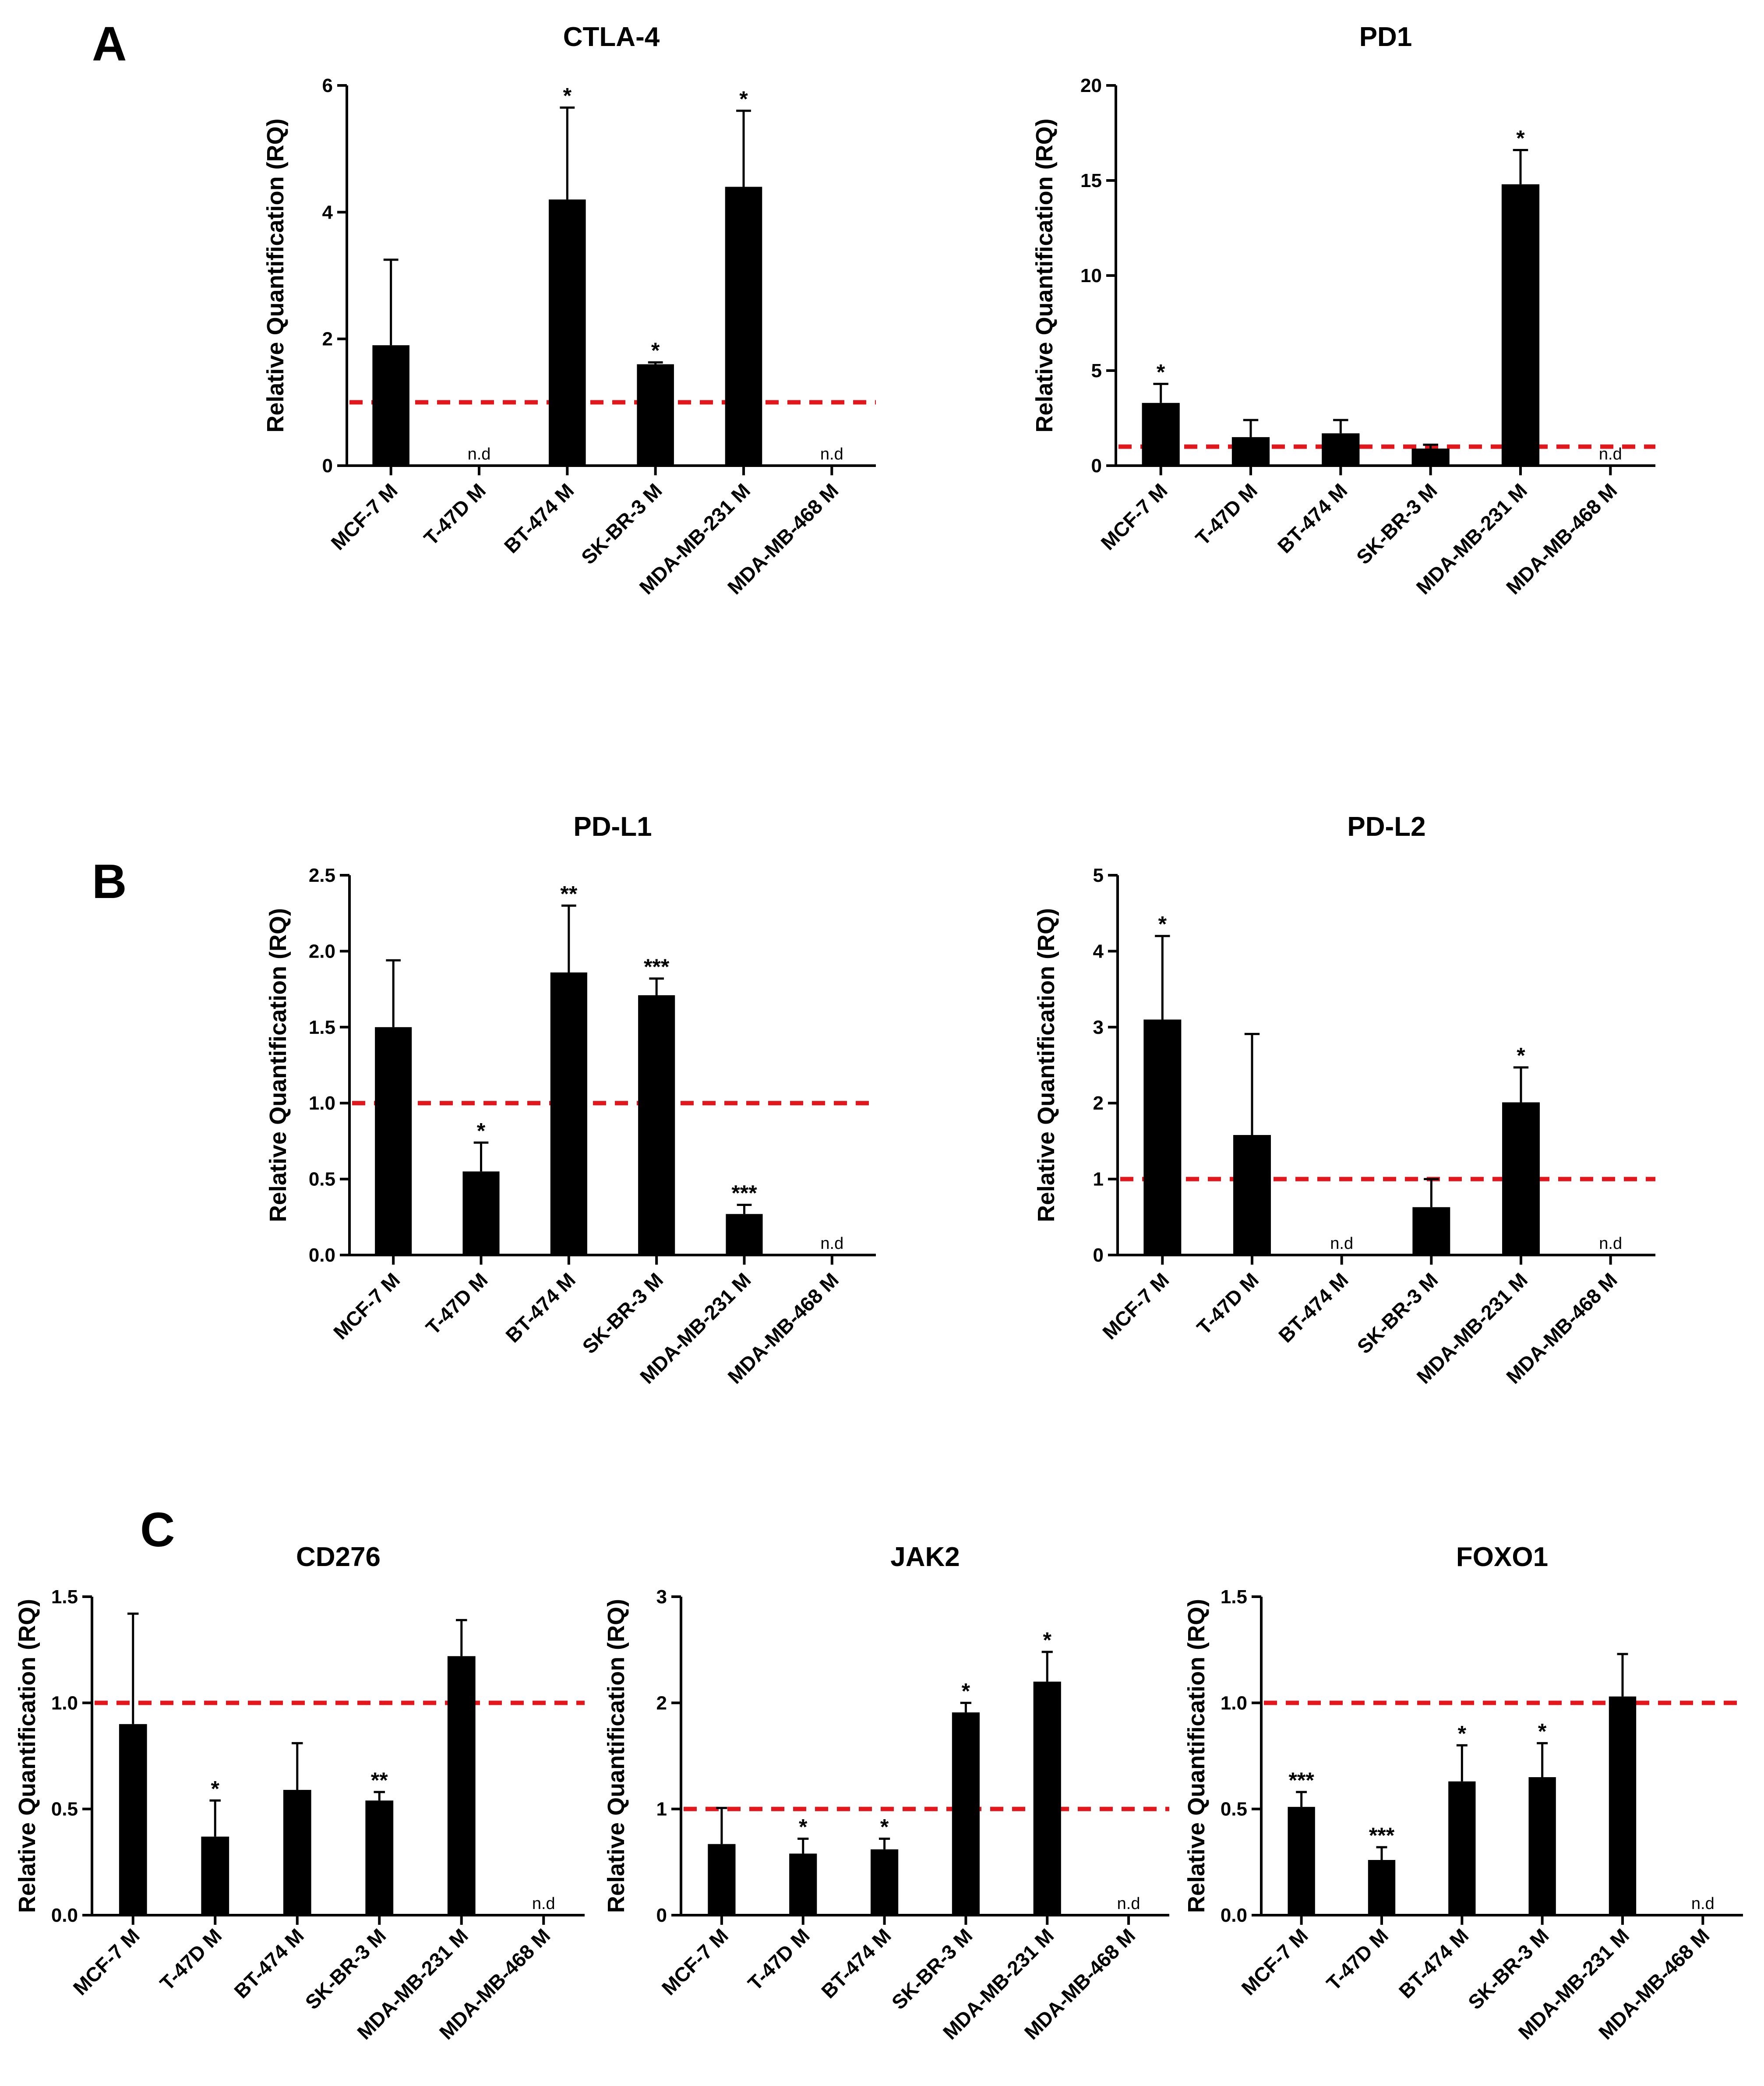  Describe the element at coordinates (657, 967) in the screenshot. I see `significance-label: ***` at that location.